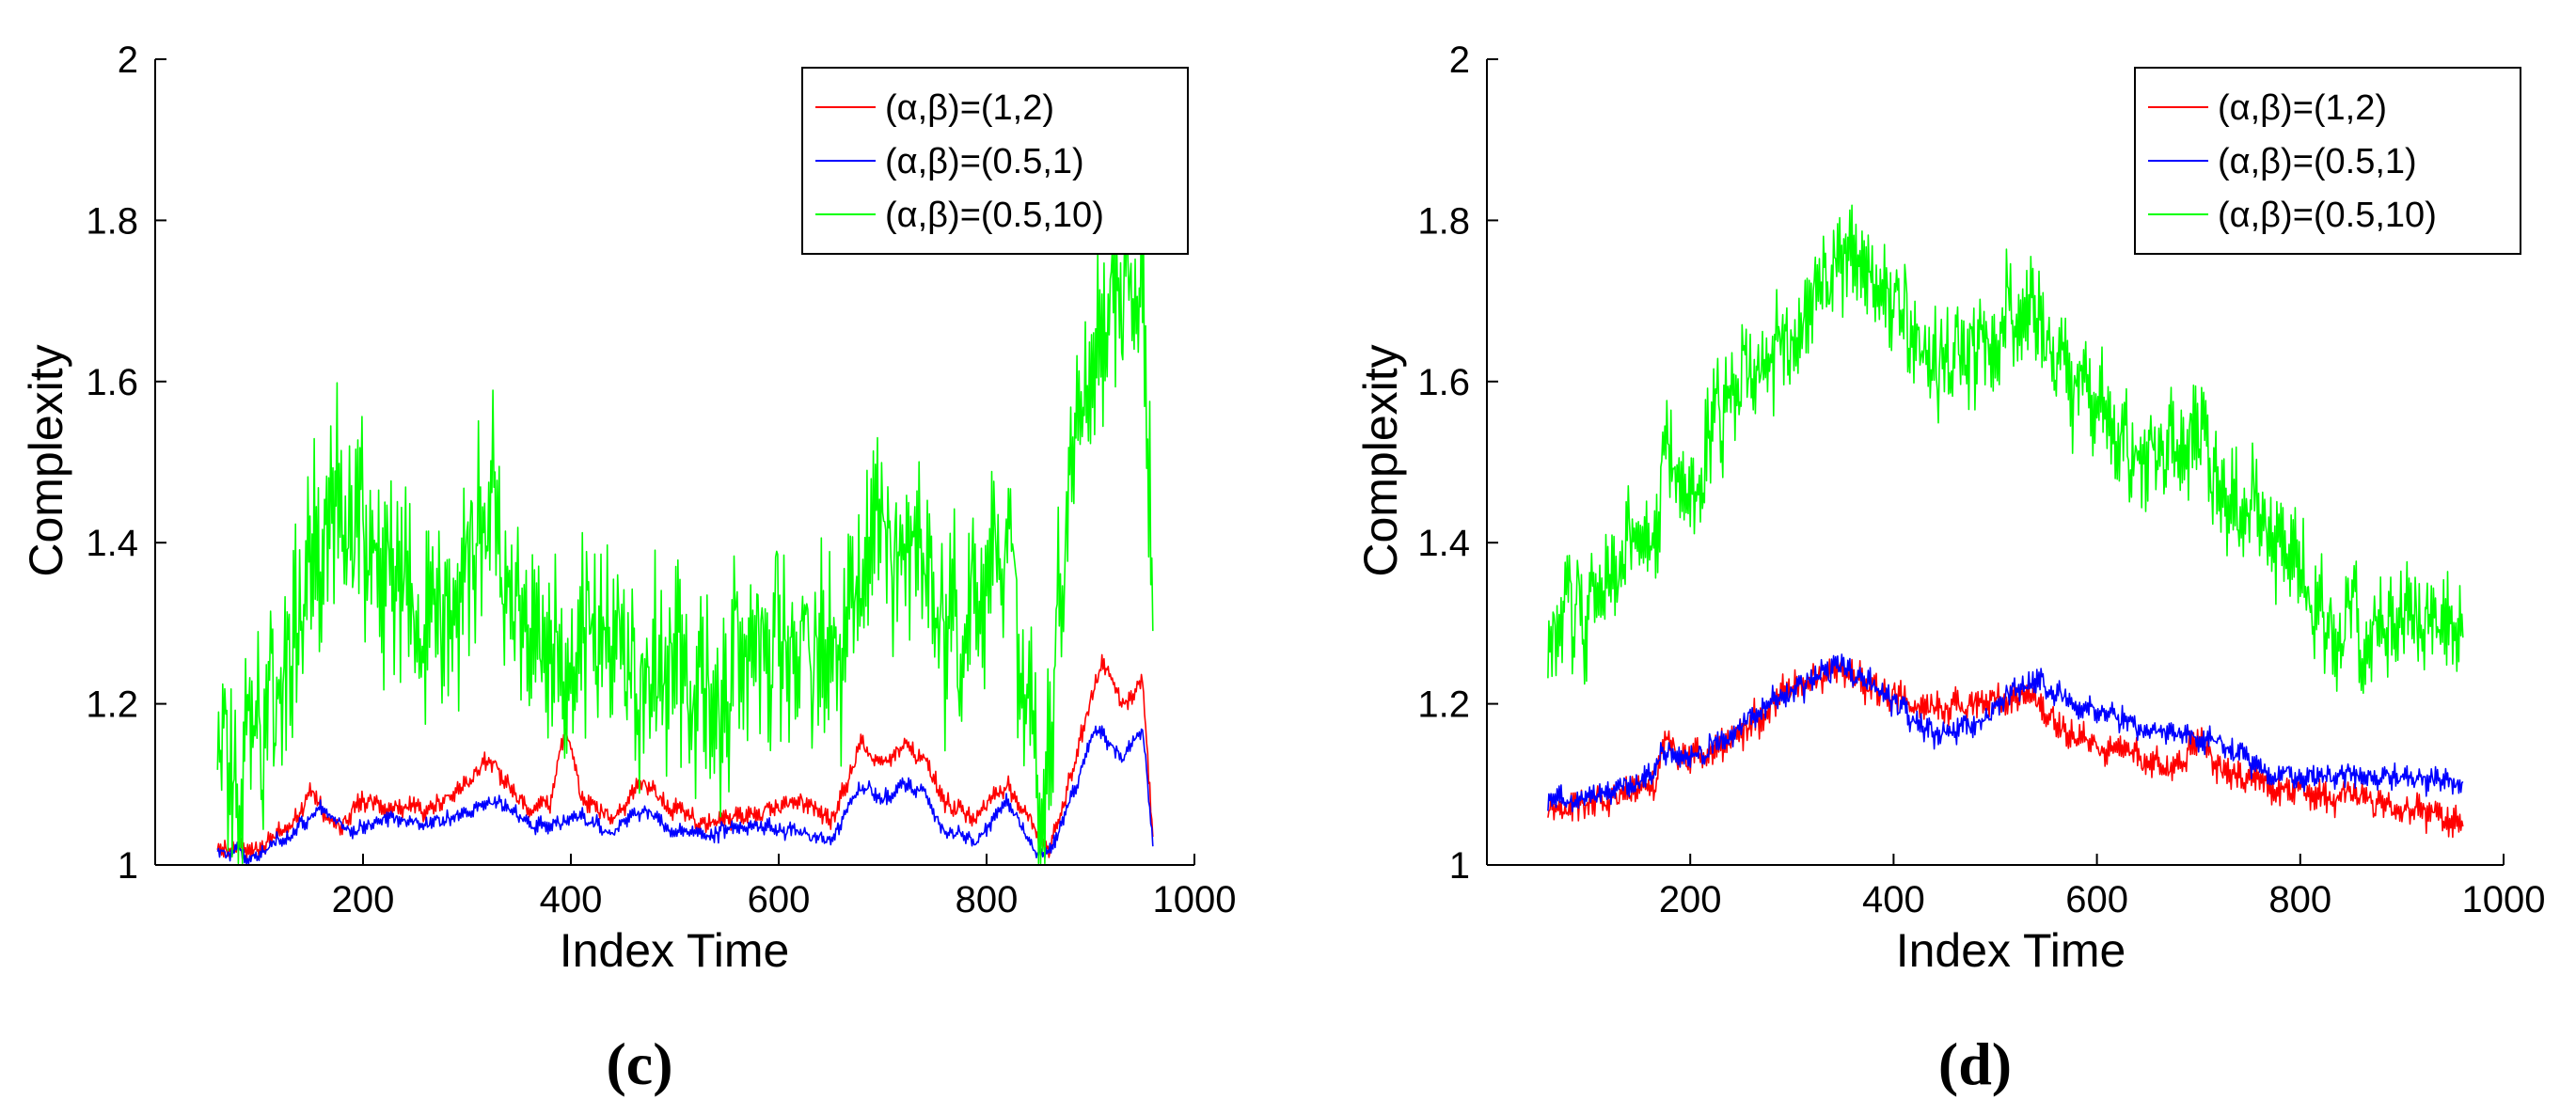 The height and width of the screenshot is (1116, 2576). I want to click on panel-label: (c), so click(639, 1063).